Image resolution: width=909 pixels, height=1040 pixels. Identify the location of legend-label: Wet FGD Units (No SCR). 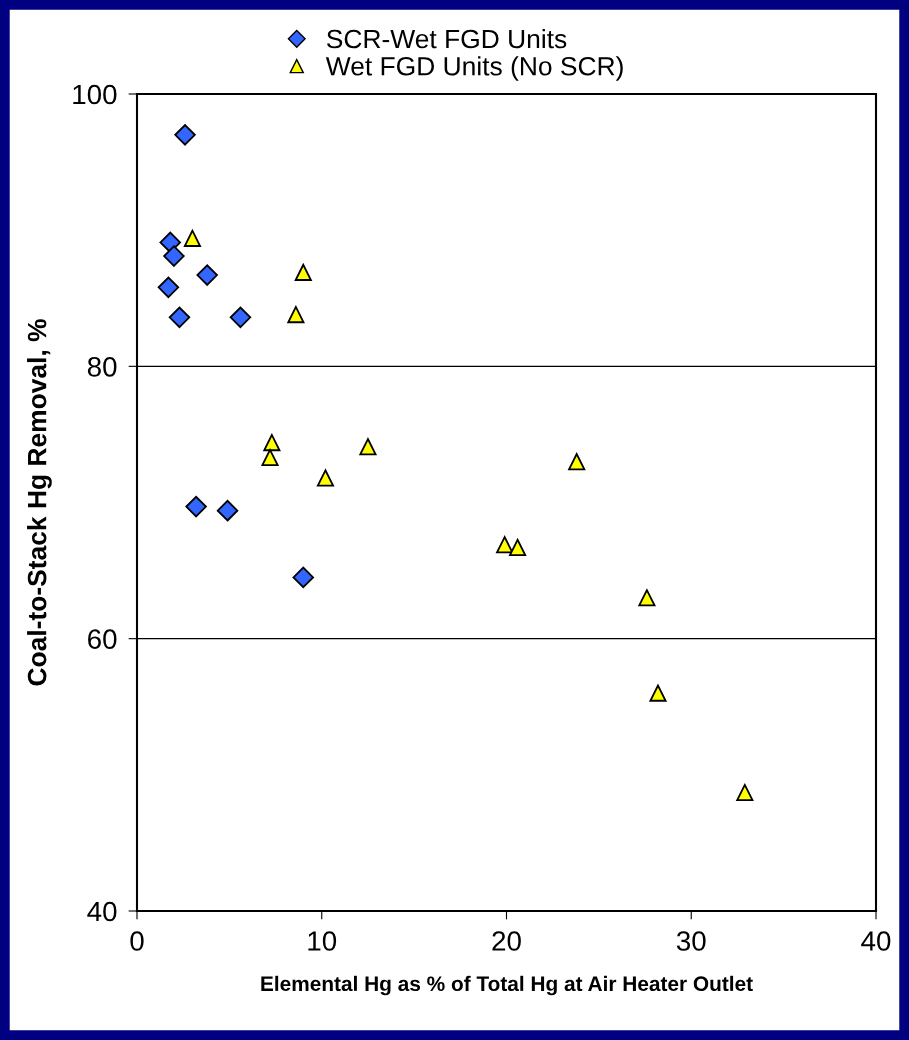
(474, 68).